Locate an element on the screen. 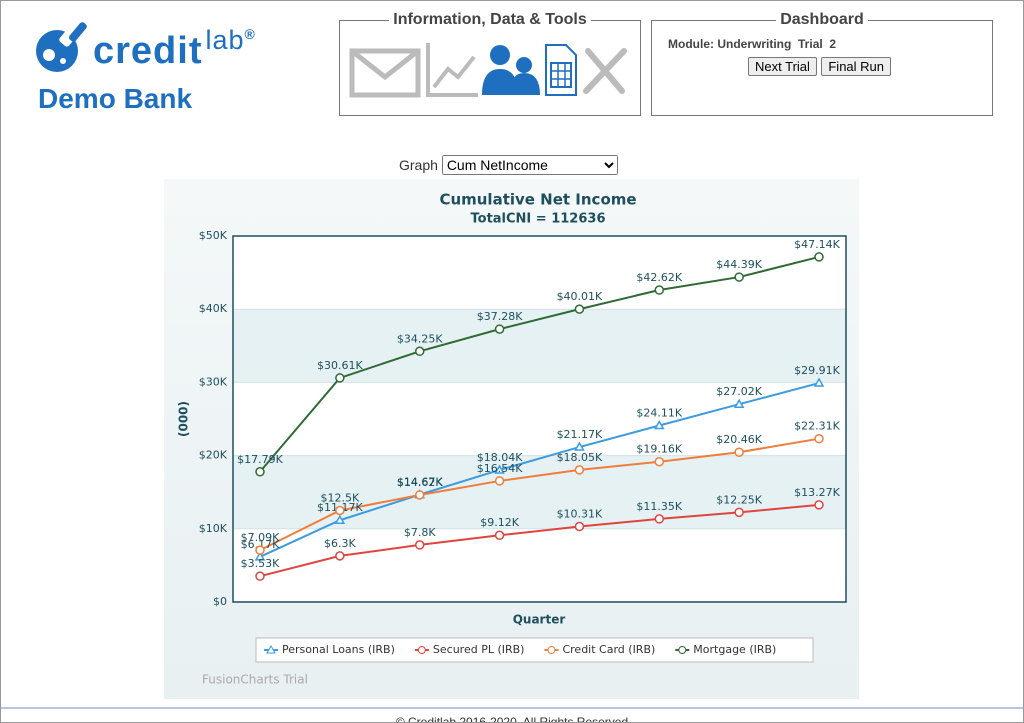 Image resolution: width=1024 pixels, height=723 pixels. final-run-button: Final Run is located at coordinates (856, 66).